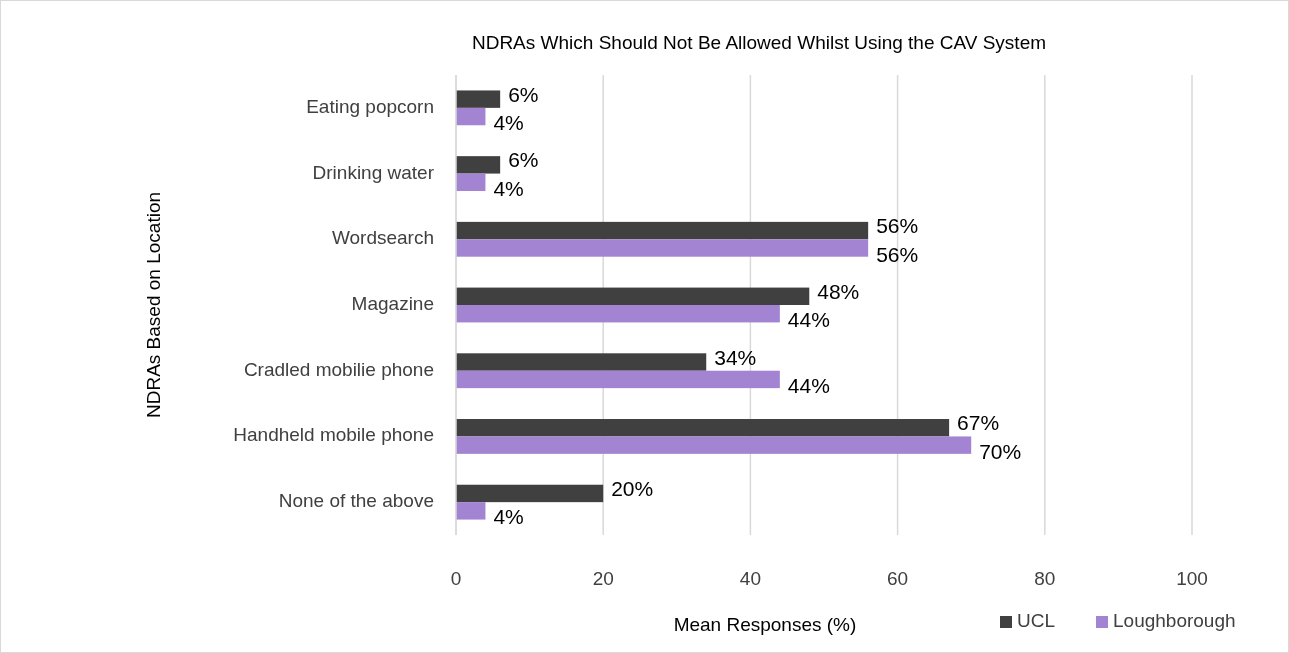  I want to click on y-tick-label: None of the above, so click(356, 501).